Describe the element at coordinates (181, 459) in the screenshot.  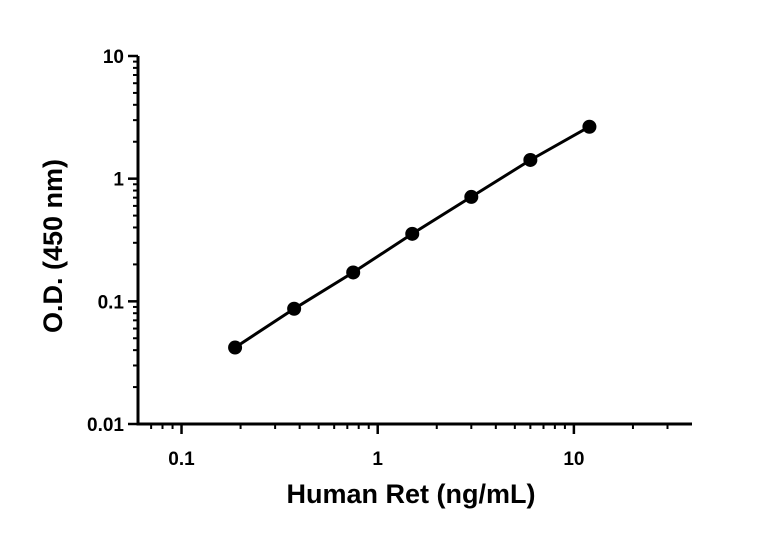
I see `x-tick-label: 0.1` at that location.